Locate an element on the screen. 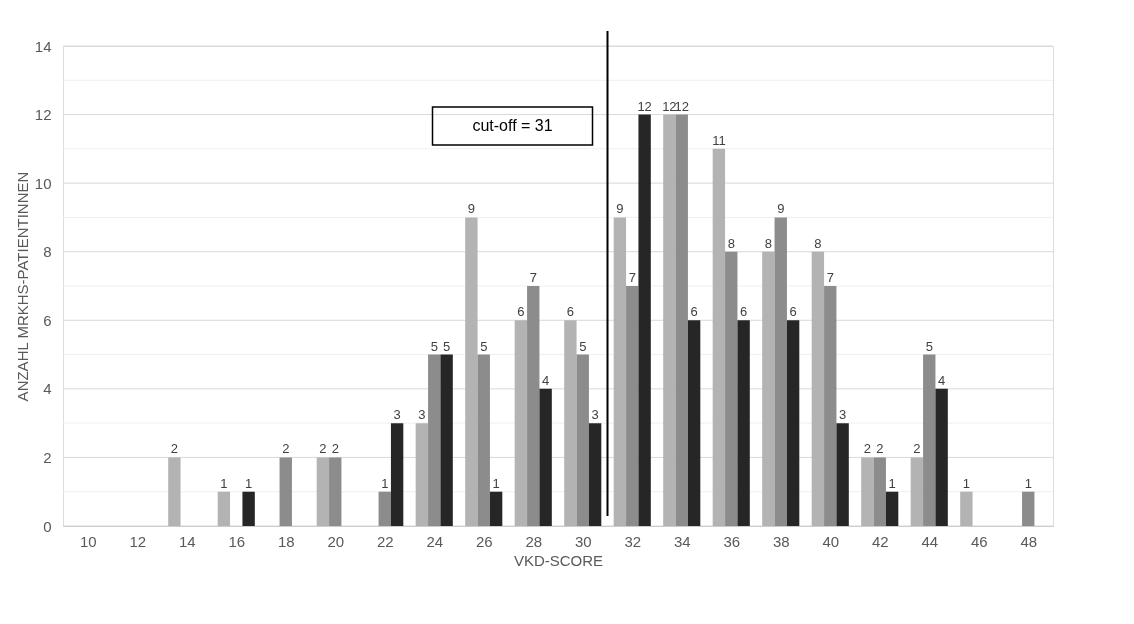 The image size is (1134, 624). y-tick-label: 10 is located at coordinates (43, 183).